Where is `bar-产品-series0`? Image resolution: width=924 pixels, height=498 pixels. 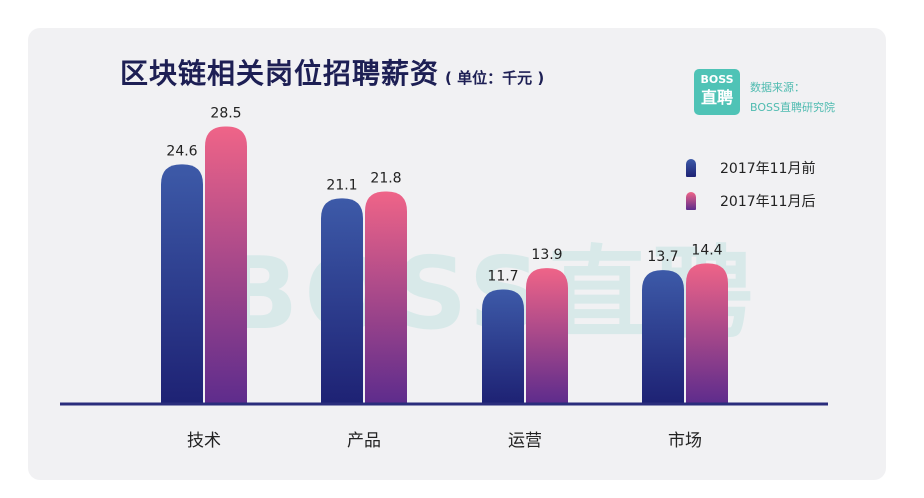 bar-产品-series0 is located at coordinates (342, 300).